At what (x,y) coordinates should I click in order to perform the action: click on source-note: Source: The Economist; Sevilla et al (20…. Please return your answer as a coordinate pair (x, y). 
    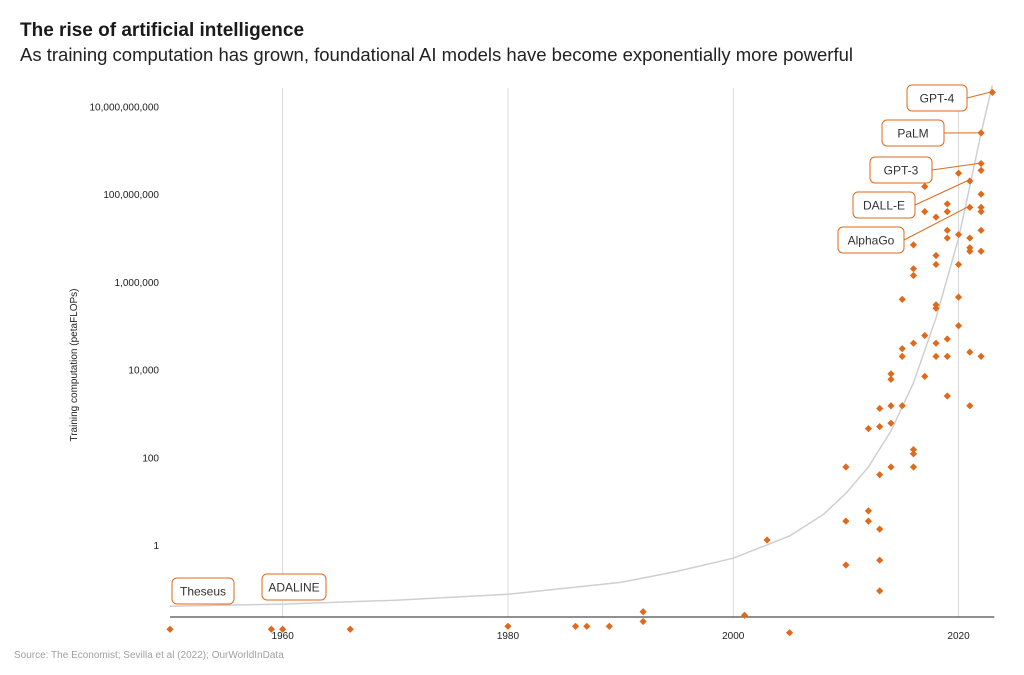
    Looking at the image, I should click on (149, 655).